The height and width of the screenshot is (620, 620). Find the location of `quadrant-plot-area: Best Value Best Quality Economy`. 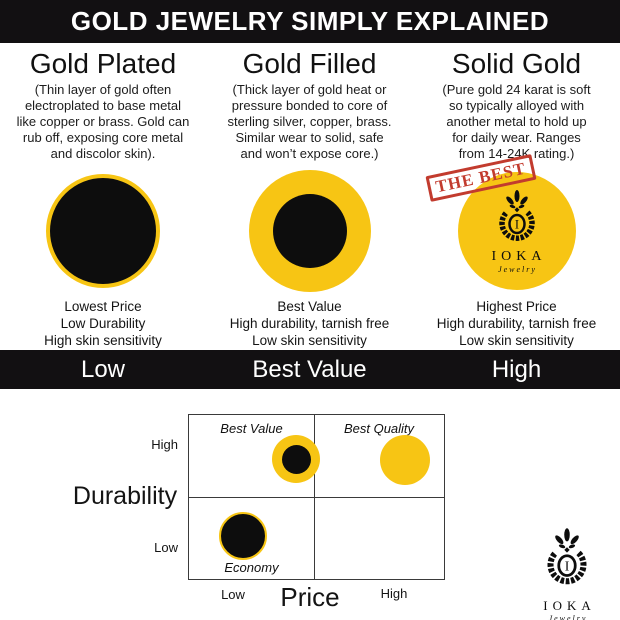

quadrant-plot-area: Best Value Best Quality Economy is located at coordinates (316, 497).